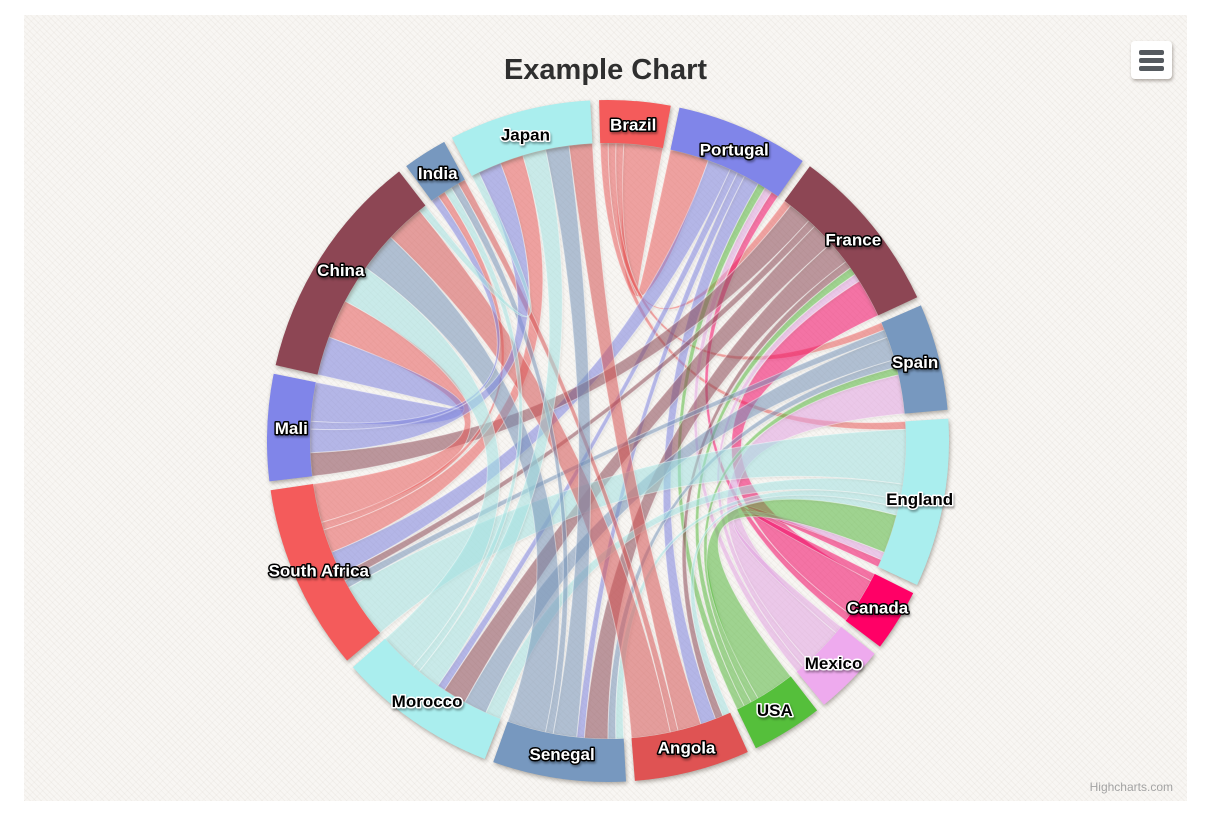  I want to click on node-label-england: England, so click(919, 499).